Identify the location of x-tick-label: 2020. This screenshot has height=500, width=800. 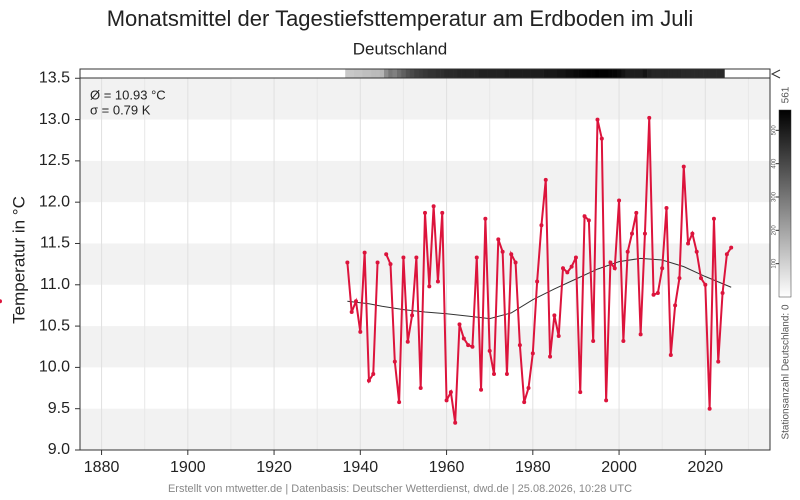
(706, 467).